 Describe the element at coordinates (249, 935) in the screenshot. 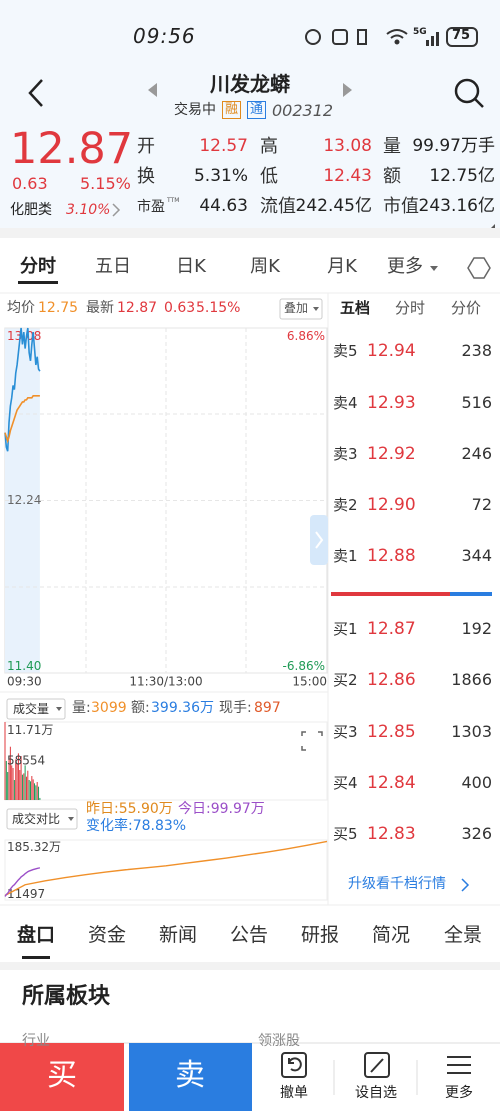

I see `info-tab: 公告` at that location.